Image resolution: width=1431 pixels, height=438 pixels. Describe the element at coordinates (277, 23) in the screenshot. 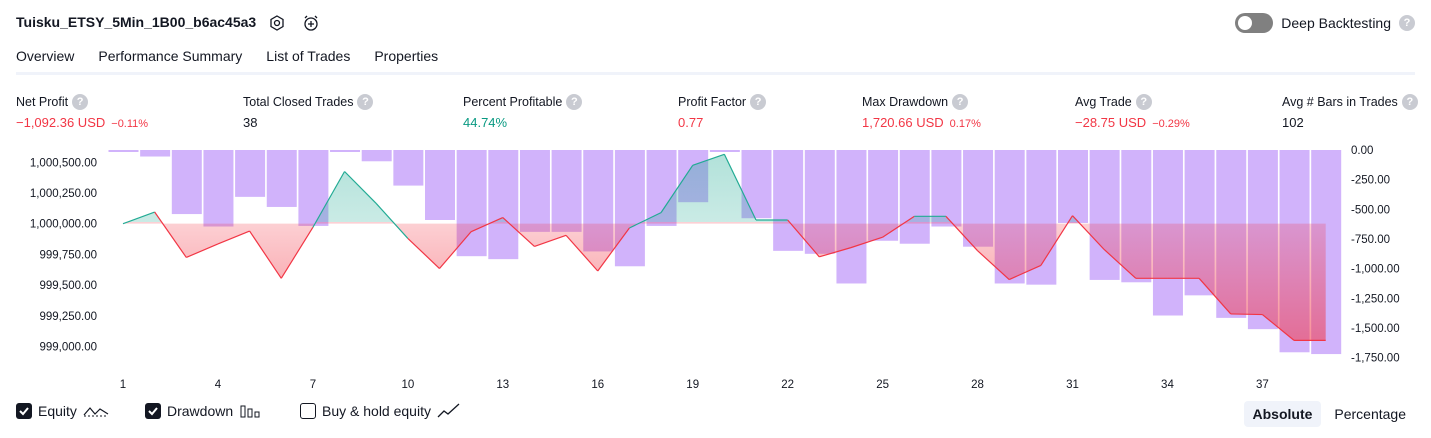

I see `settings-icon` at that location.